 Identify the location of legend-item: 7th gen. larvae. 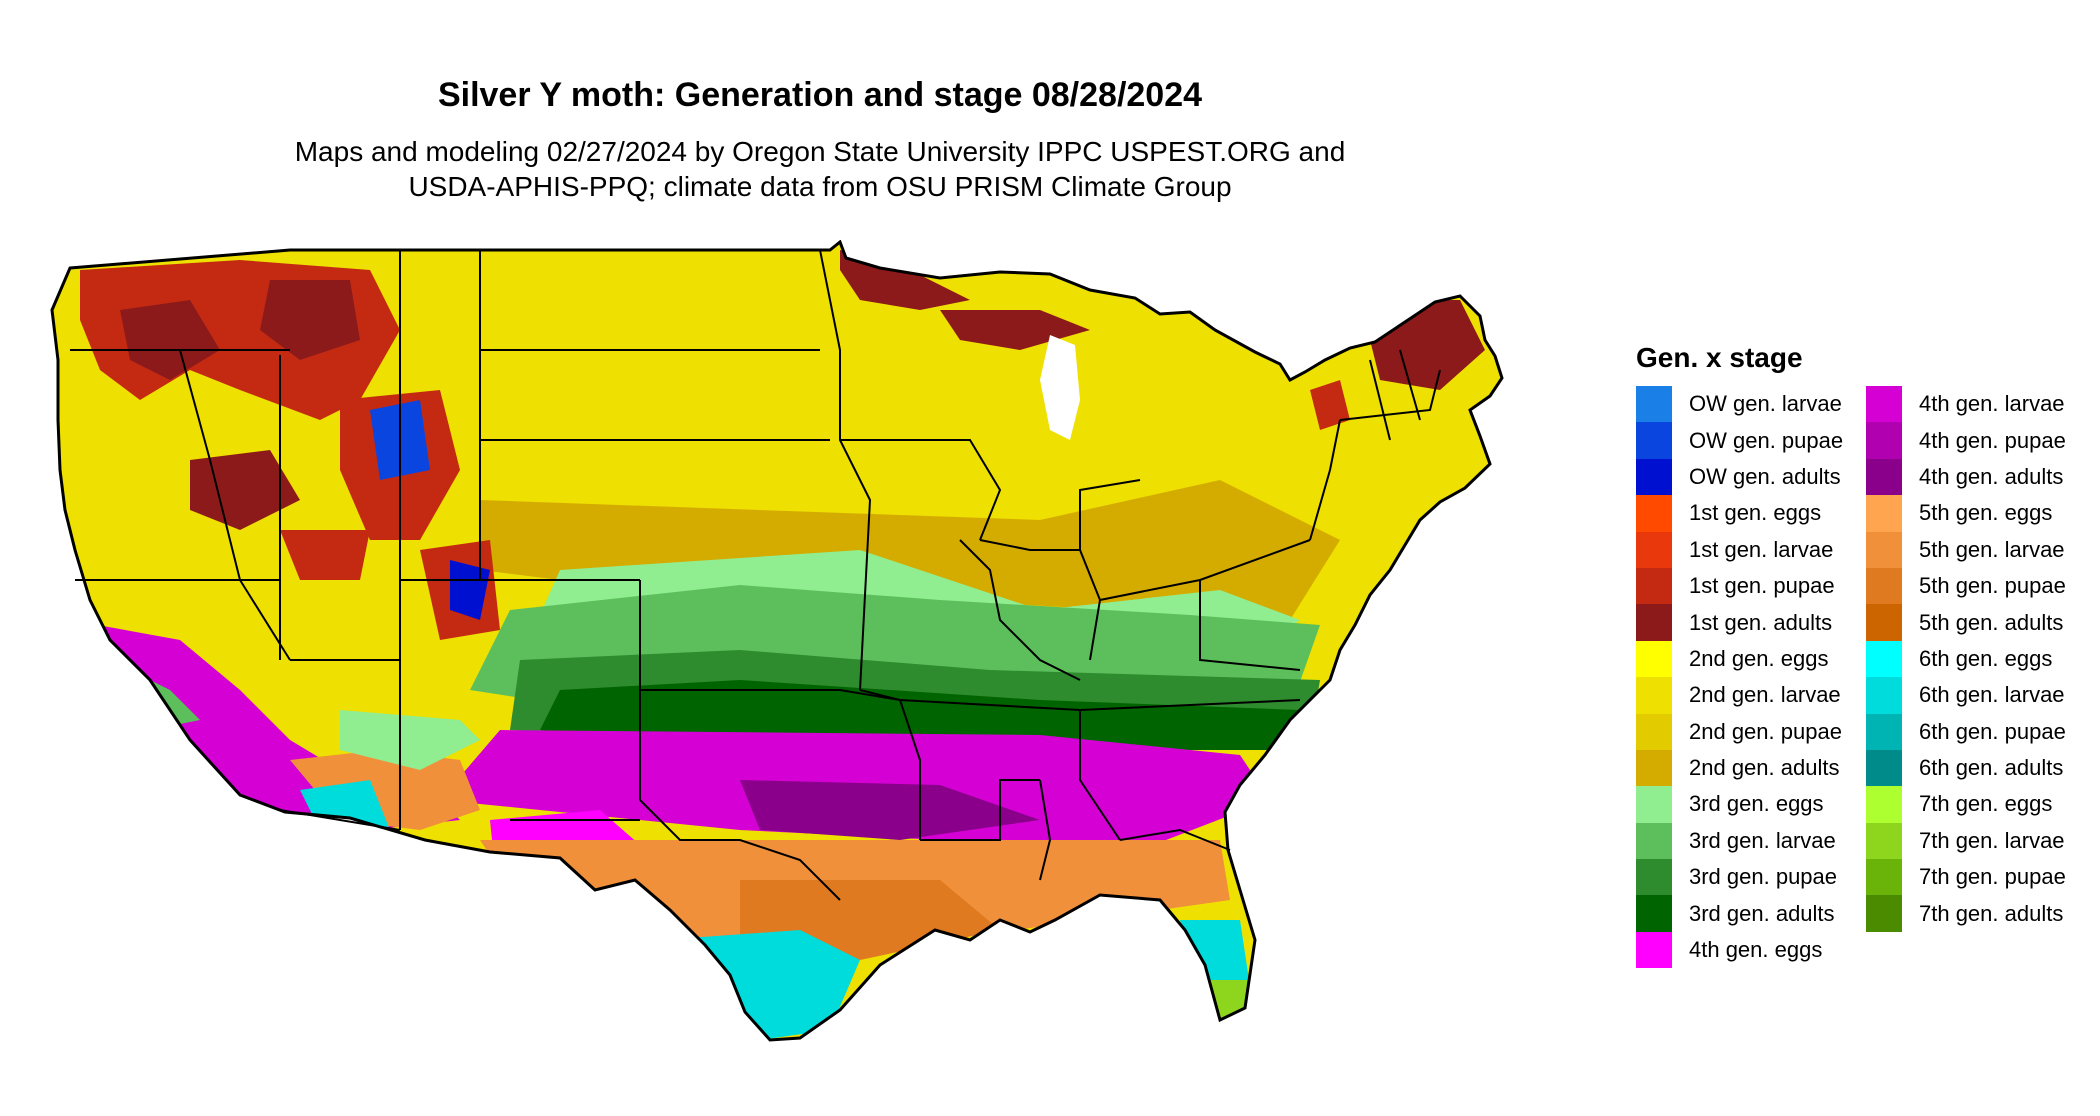
(1966, 841).